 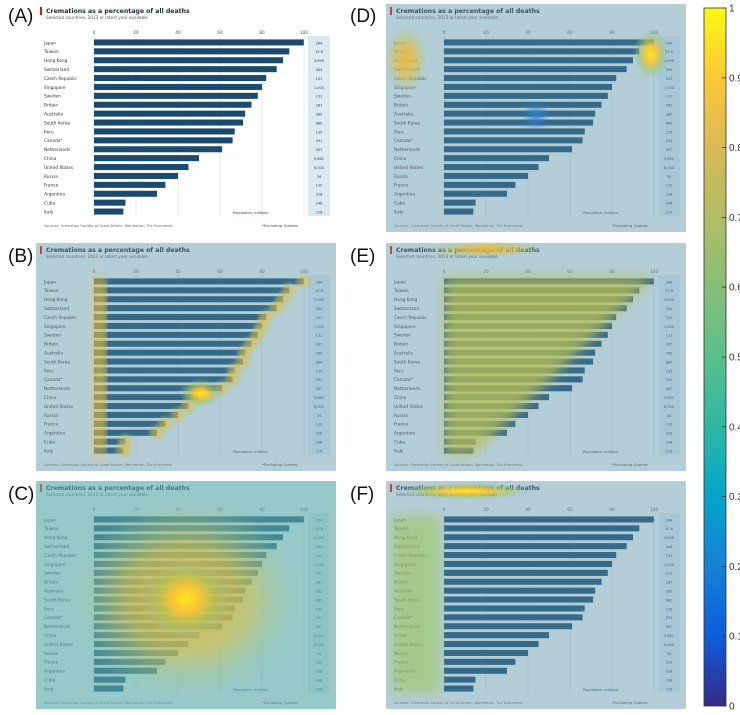 What do you see at coordinates (304, 510) in the screenshot?
I see `x-tick-label: 100` at bounding box center [304, 510].